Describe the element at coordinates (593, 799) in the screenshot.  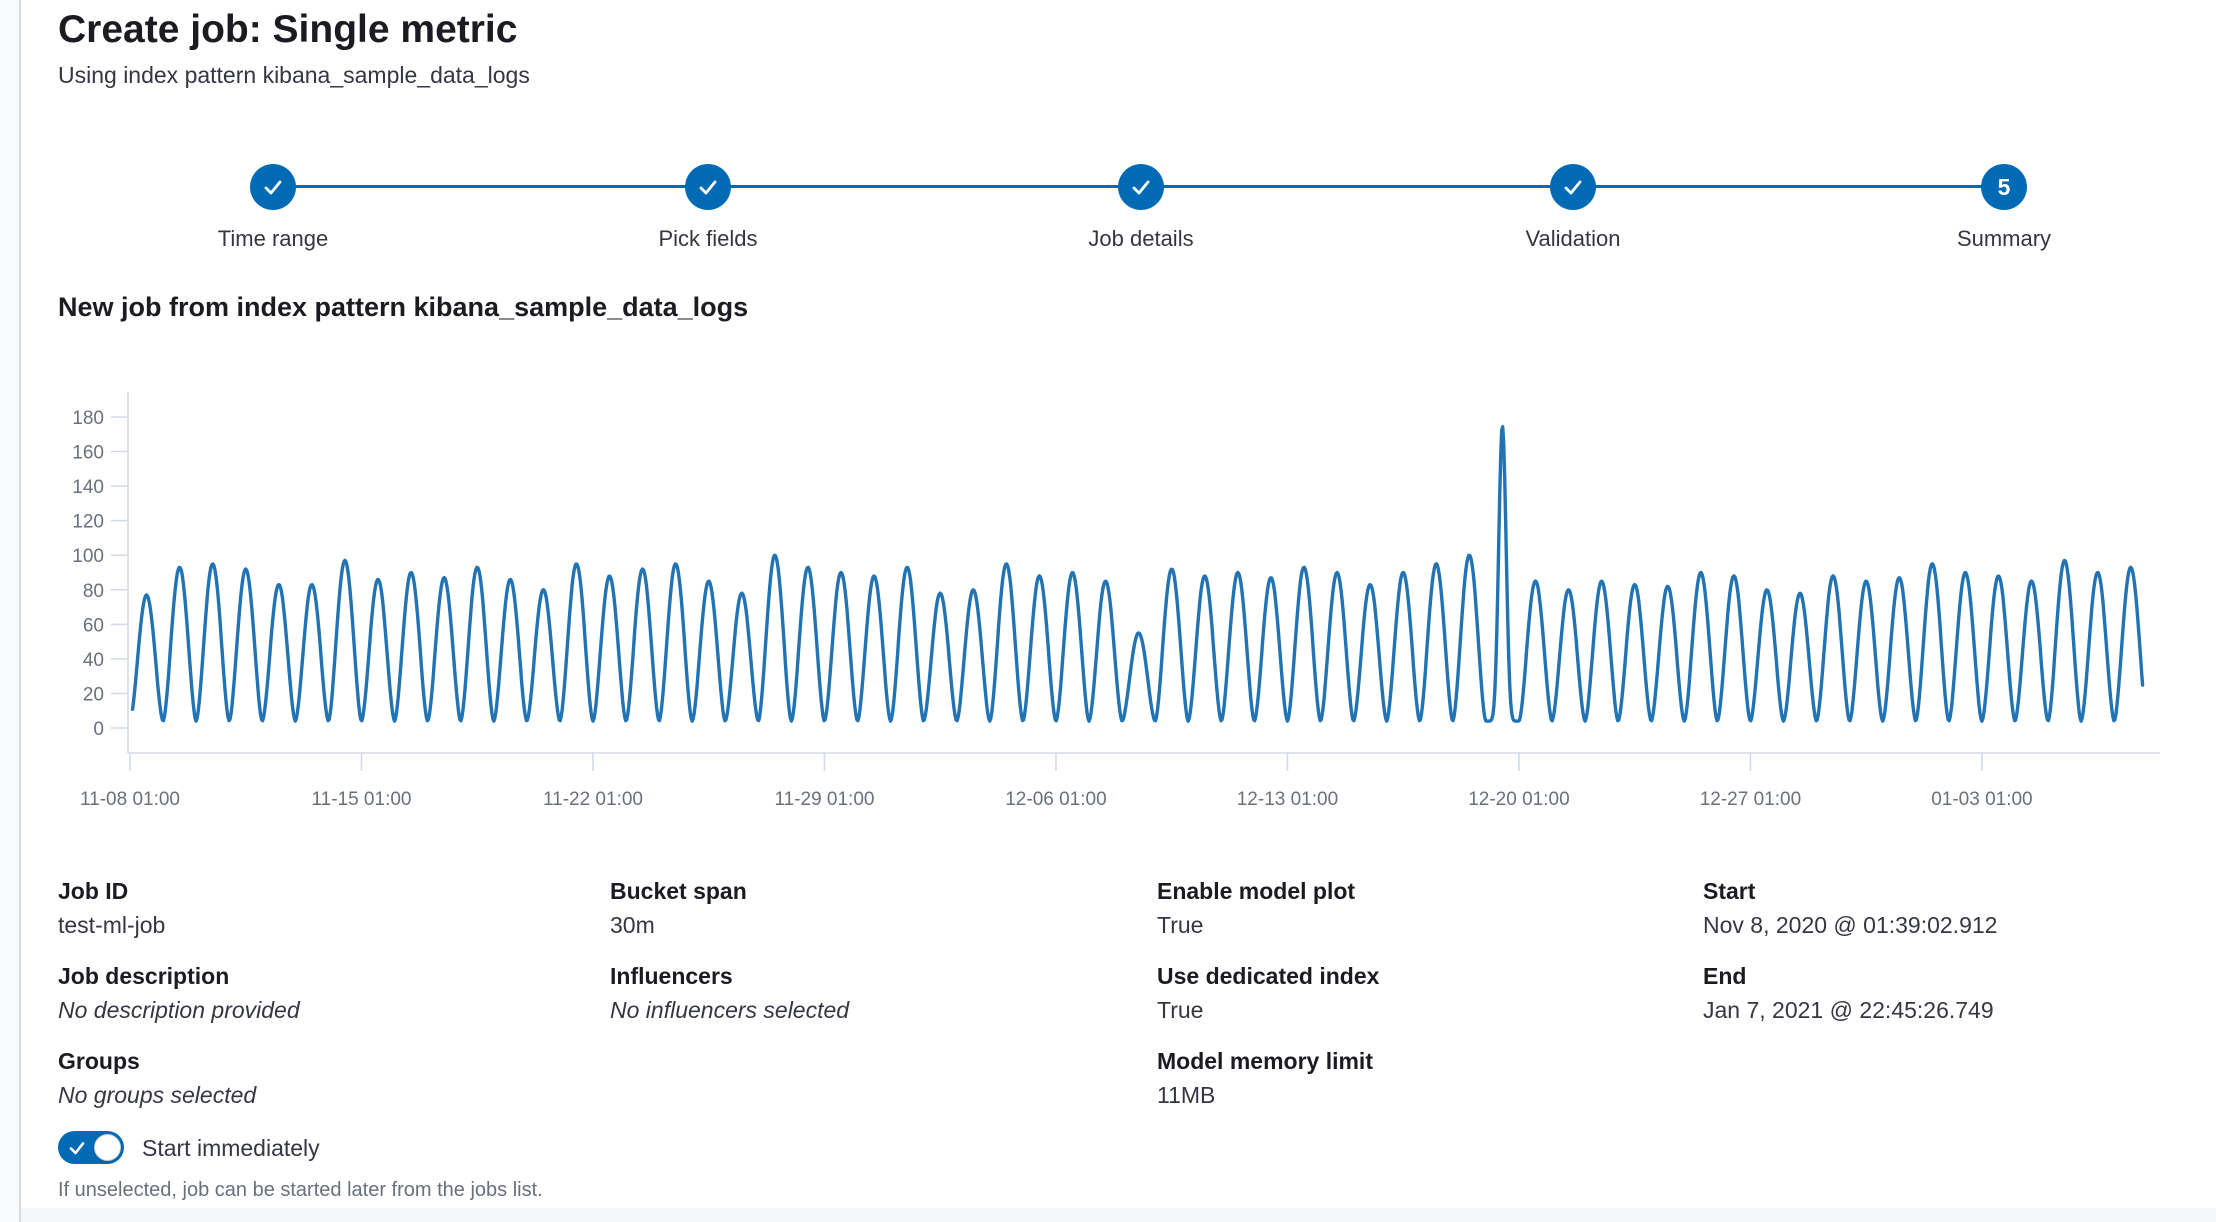
I see `x-axis-tick-label: 11-22 01:00` at that location.